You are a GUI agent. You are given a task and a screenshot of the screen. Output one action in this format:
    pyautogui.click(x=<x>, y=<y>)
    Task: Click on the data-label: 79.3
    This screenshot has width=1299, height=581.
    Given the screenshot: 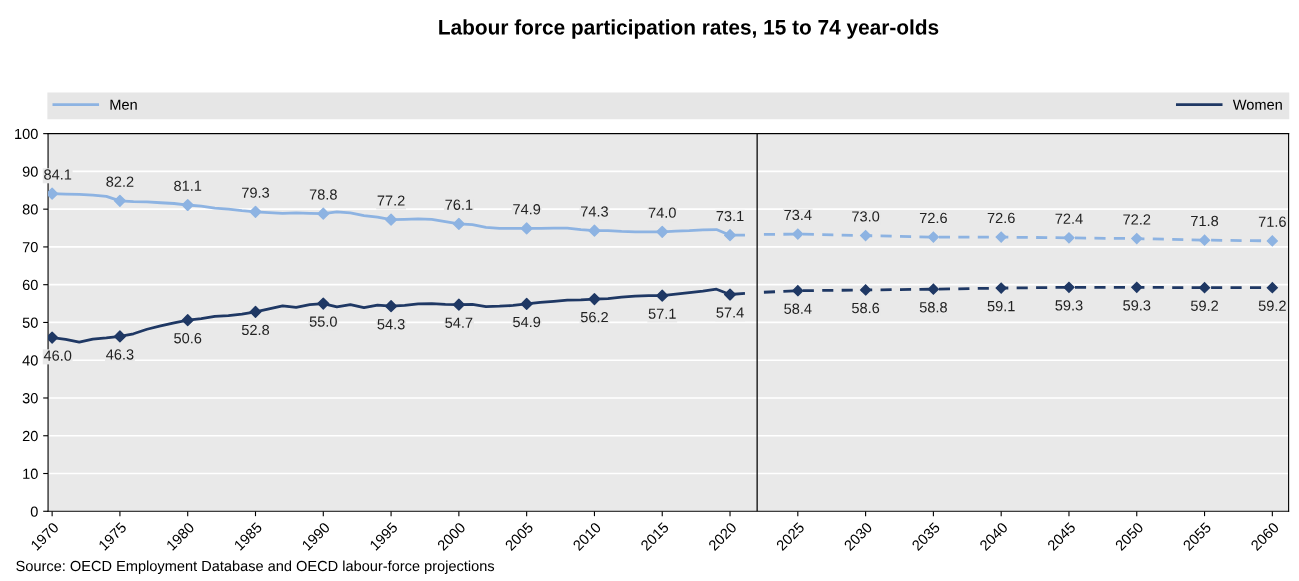 What is the action you would take?
    pyautogui.click(x=256, y=192)
    